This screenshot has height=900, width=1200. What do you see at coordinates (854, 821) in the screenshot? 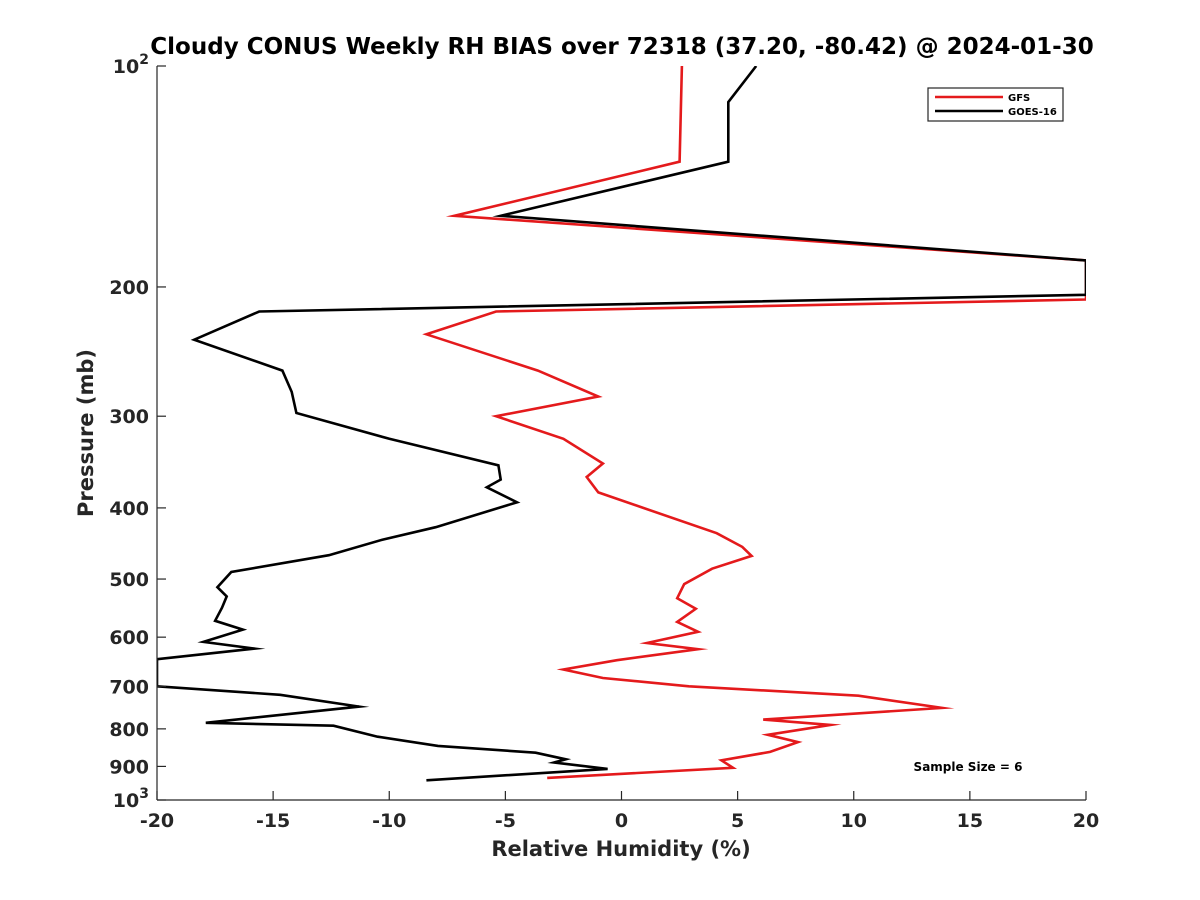
I see `x-tick-label: 10` at bounding box center [854, 821].